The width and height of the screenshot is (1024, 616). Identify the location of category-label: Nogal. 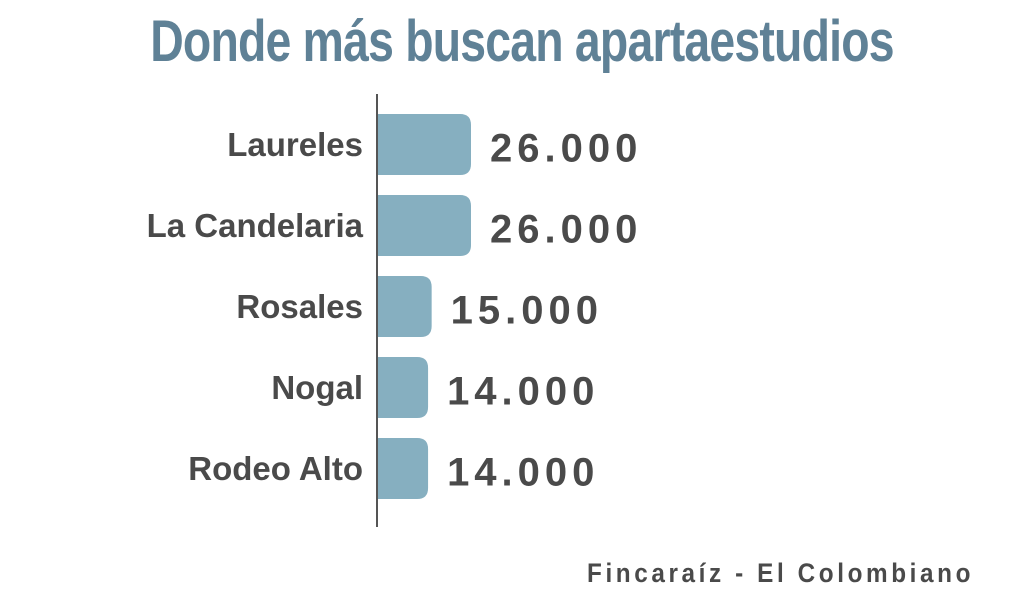
(317, 387).